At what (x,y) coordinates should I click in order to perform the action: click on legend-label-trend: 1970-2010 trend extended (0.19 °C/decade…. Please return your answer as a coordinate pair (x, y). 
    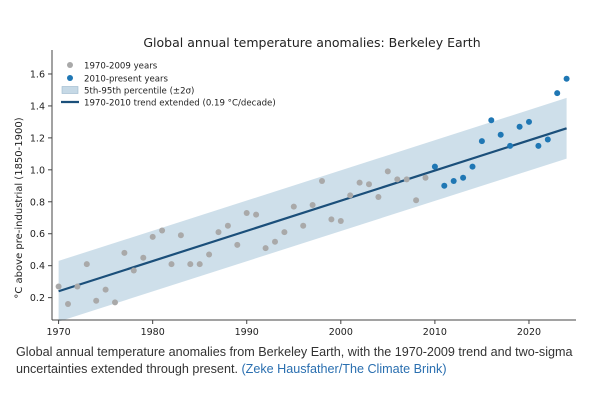
    Looking at the image, I should click on (180, 104).